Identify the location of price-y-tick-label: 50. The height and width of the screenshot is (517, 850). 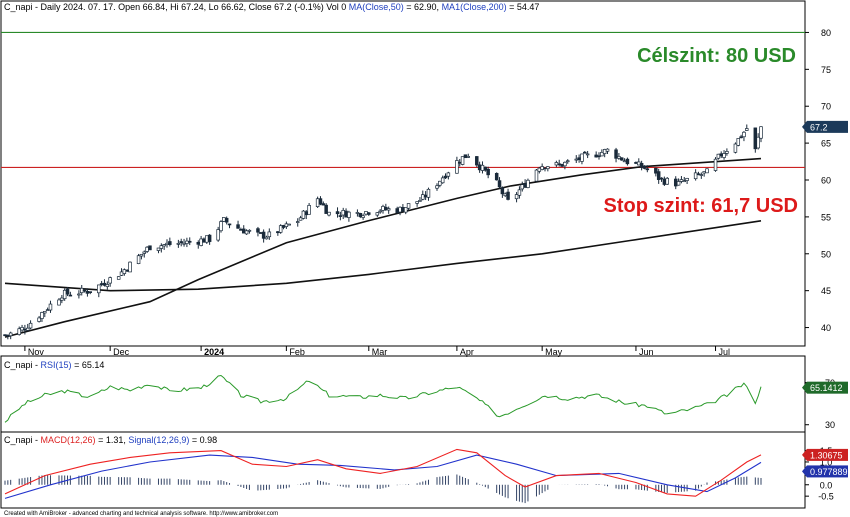
(826, 254).